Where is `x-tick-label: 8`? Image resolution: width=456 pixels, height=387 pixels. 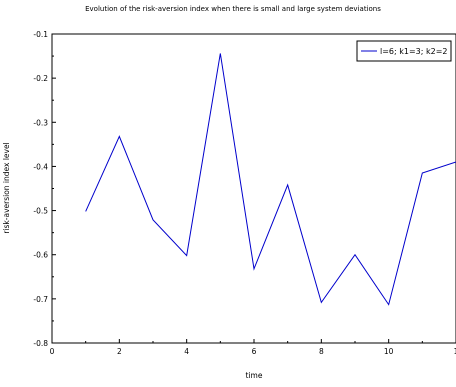 x-tick-label: 8 is located at coordinates (321, 351).